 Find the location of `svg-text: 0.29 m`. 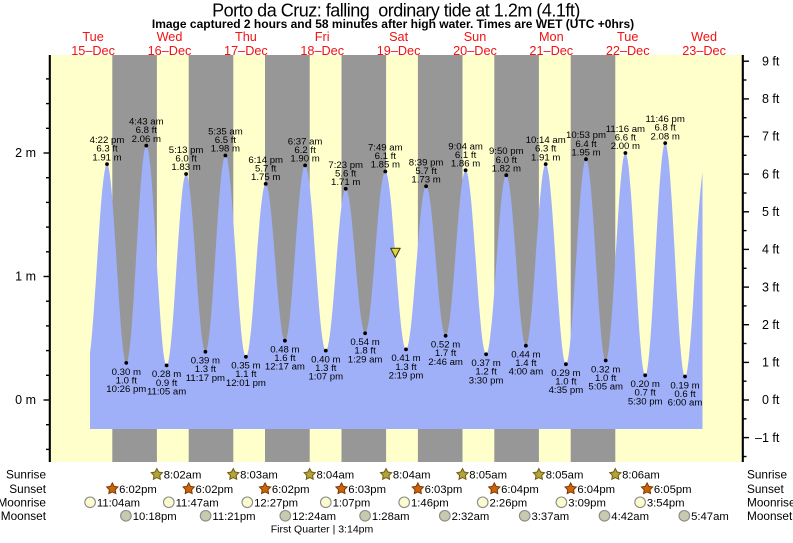

svg-text: 0.29 m is located at coordinates (565, 373).